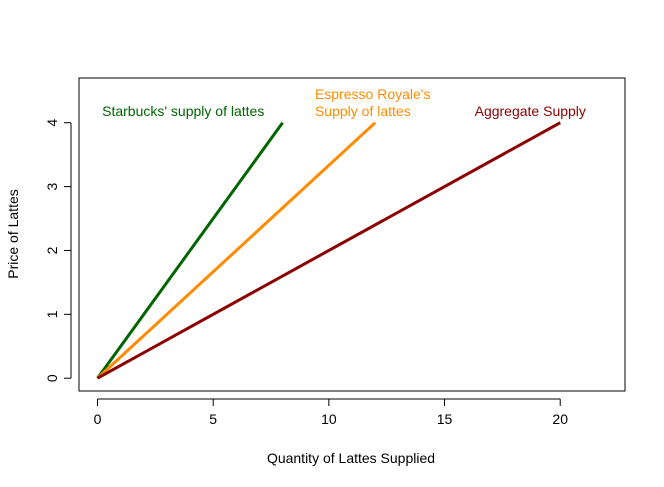  I want to click on series-label-1: Espresso Royale's Supply of lattes, so click(373, 102).